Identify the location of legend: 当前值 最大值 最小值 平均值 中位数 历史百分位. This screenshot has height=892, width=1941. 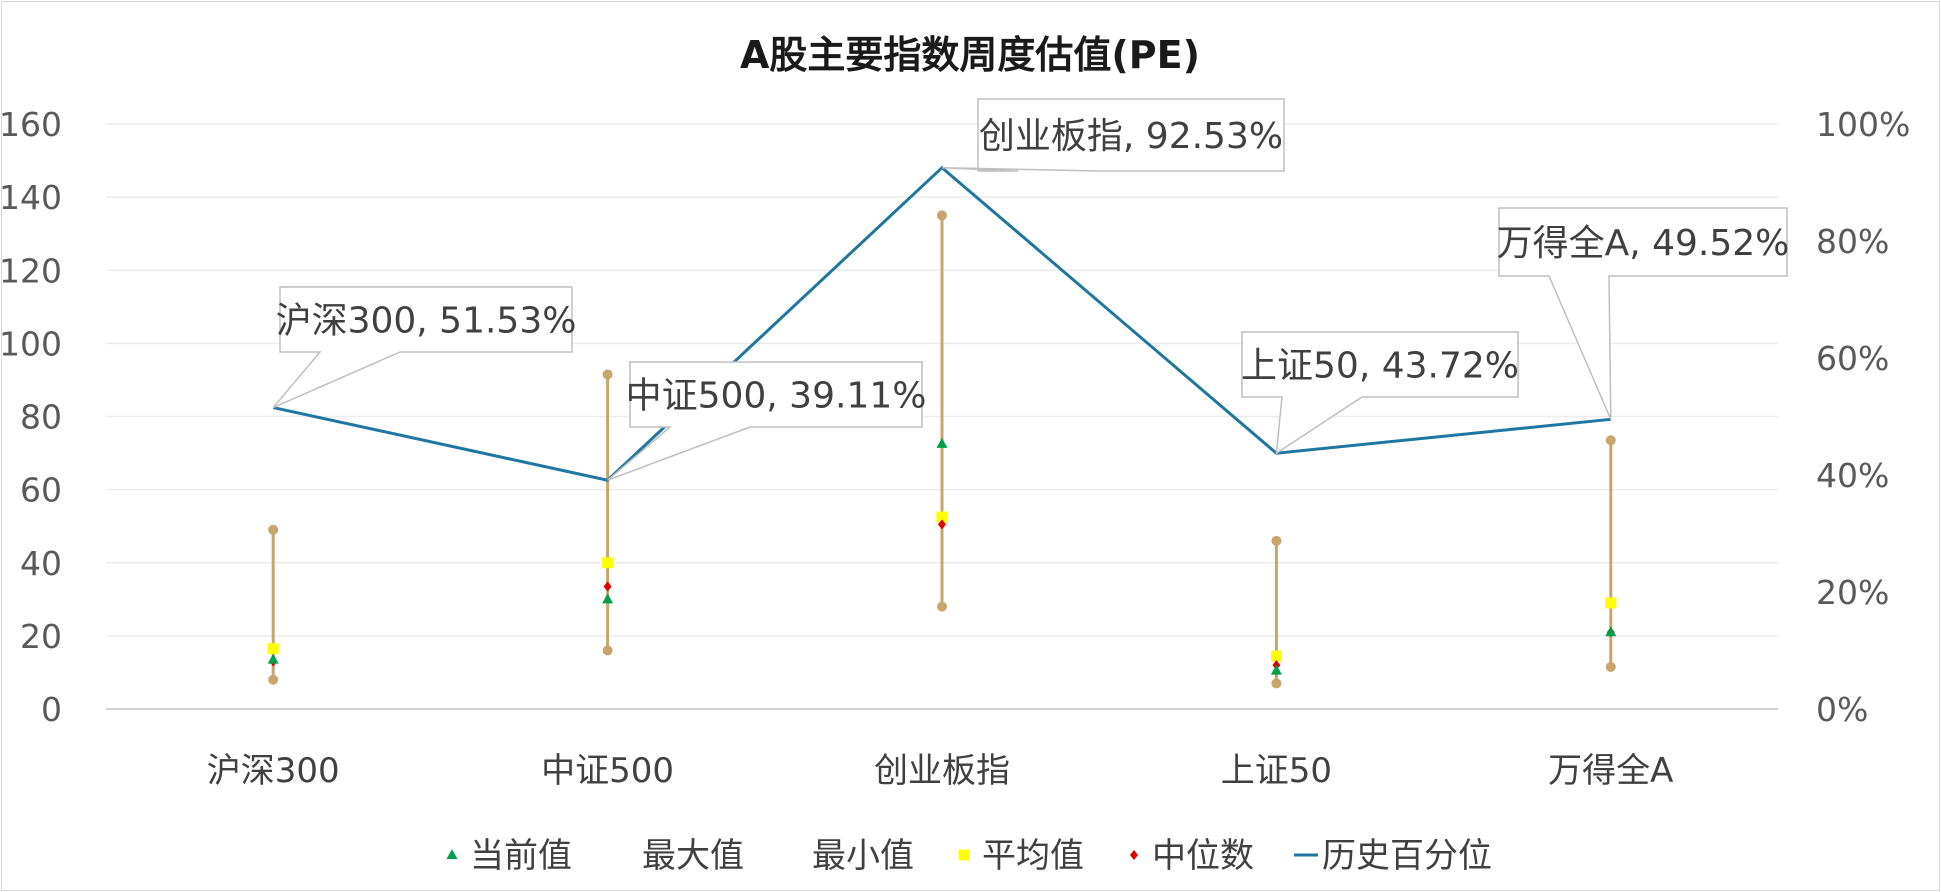
(969, 856).